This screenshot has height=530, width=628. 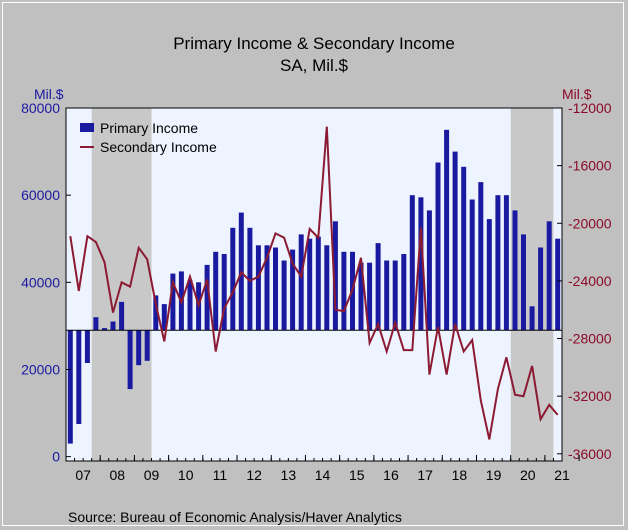 What do you see at coordinates (158, 147) in the screenshot?
I see `legend-label-secondary: Secondary Income` at bounding box center [158, 147].